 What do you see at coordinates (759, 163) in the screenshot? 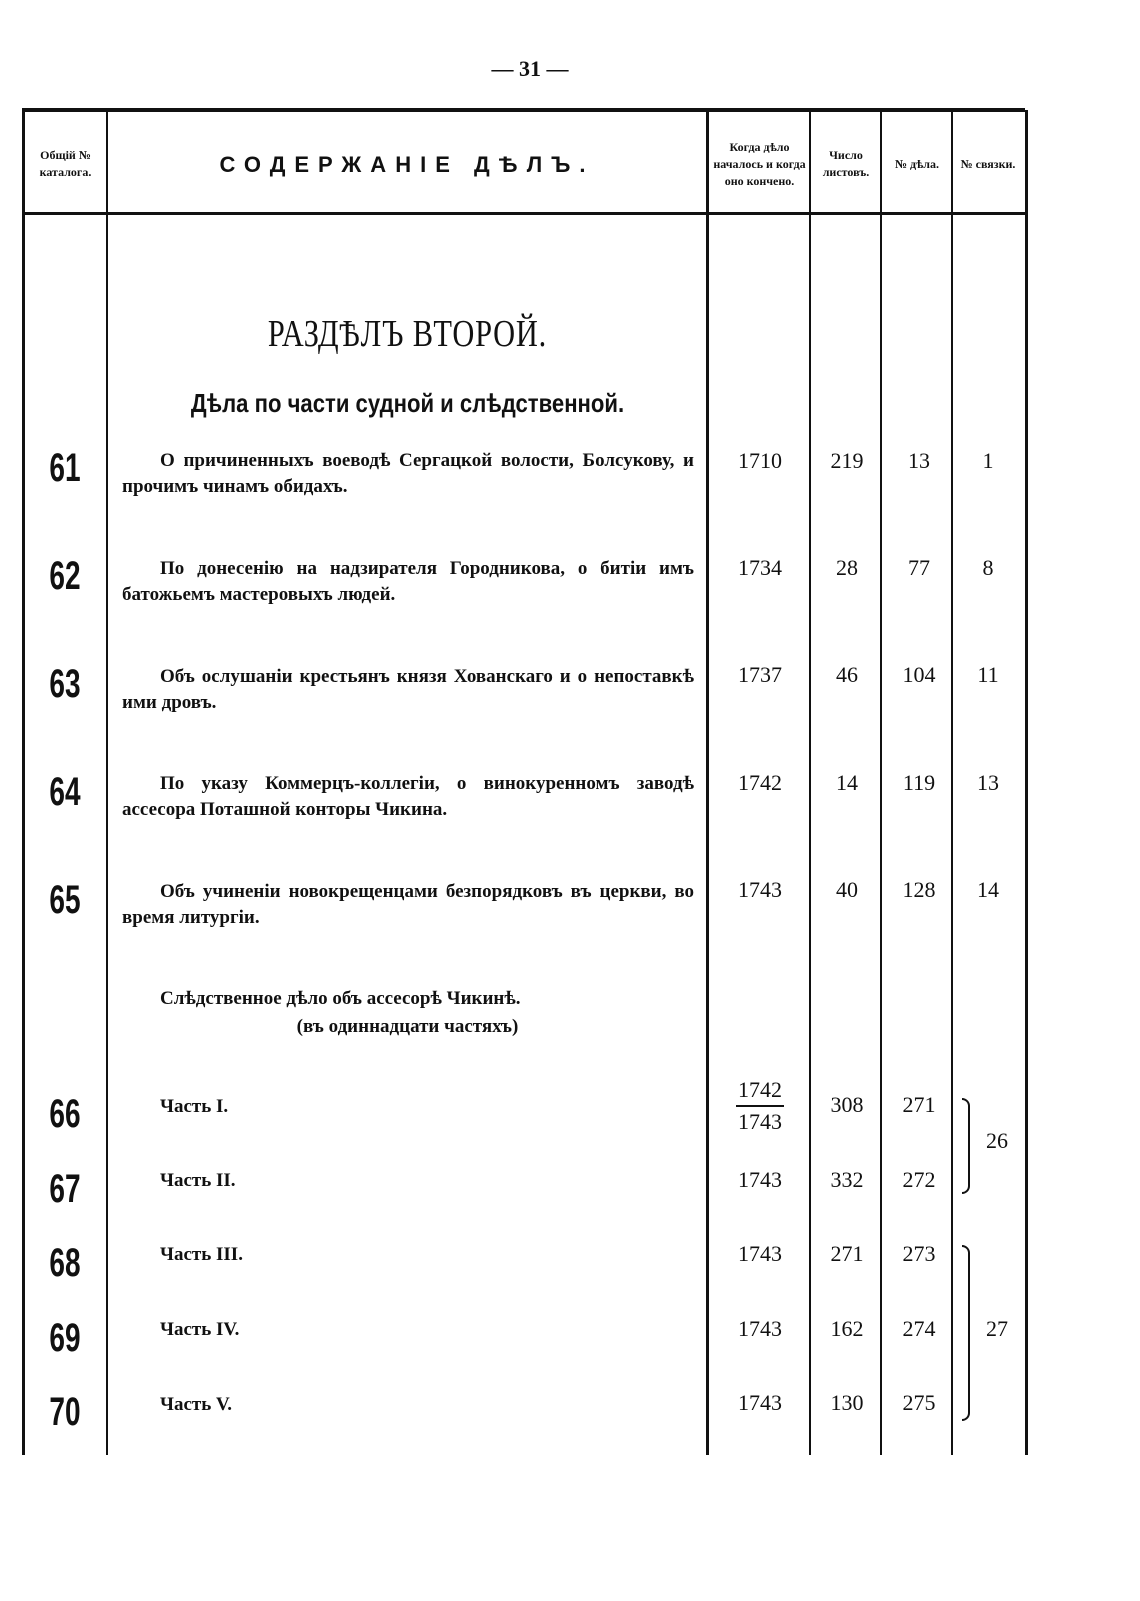
I see `header-dates: Когда дѣло началось и когда оно кончено.` at bounding box center [759, 163].